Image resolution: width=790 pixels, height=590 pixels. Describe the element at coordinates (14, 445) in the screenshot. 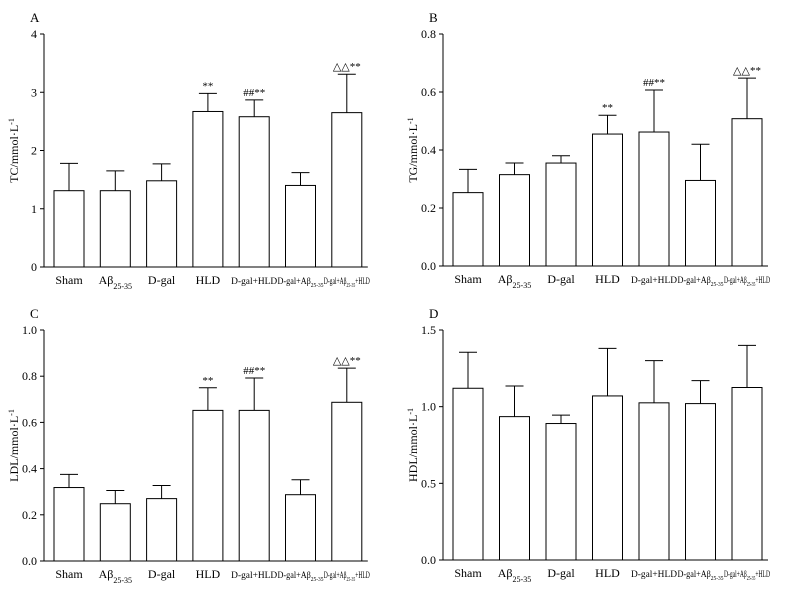

I see `y-axis-title: LDL/mmol·L-1` at that location.